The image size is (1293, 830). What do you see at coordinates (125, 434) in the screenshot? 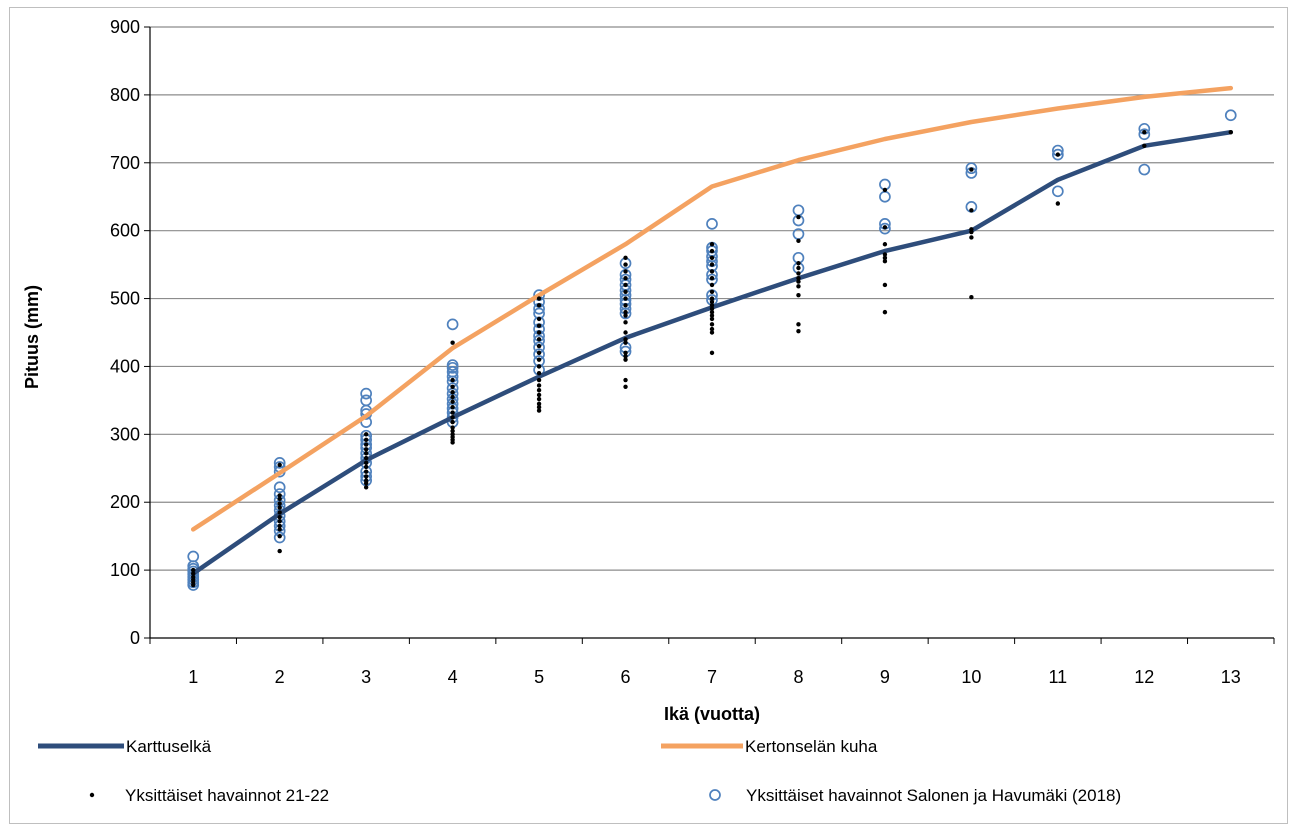
I see `y-tick-label-300: 300` at bounding box center [125, 434].